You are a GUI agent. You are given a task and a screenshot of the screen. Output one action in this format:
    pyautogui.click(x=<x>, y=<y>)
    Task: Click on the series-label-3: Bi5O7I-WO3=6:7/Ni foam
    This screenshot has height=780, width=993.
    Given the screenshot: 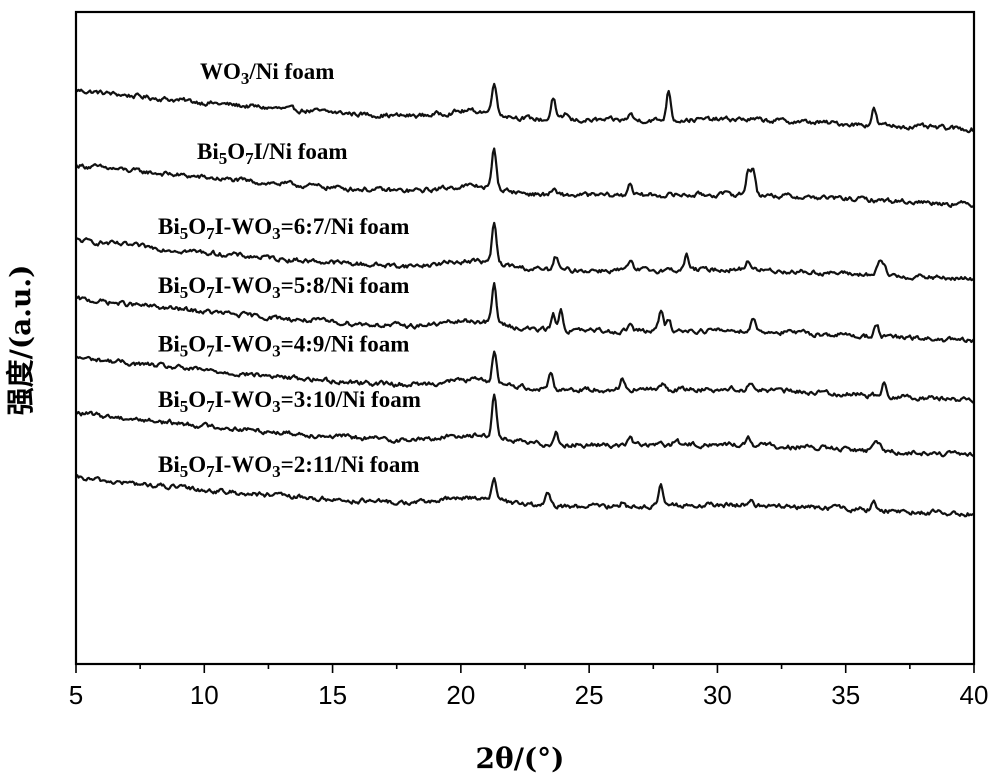 What is the action you would take?
    pyautogui.click(x=283, y=228)
    